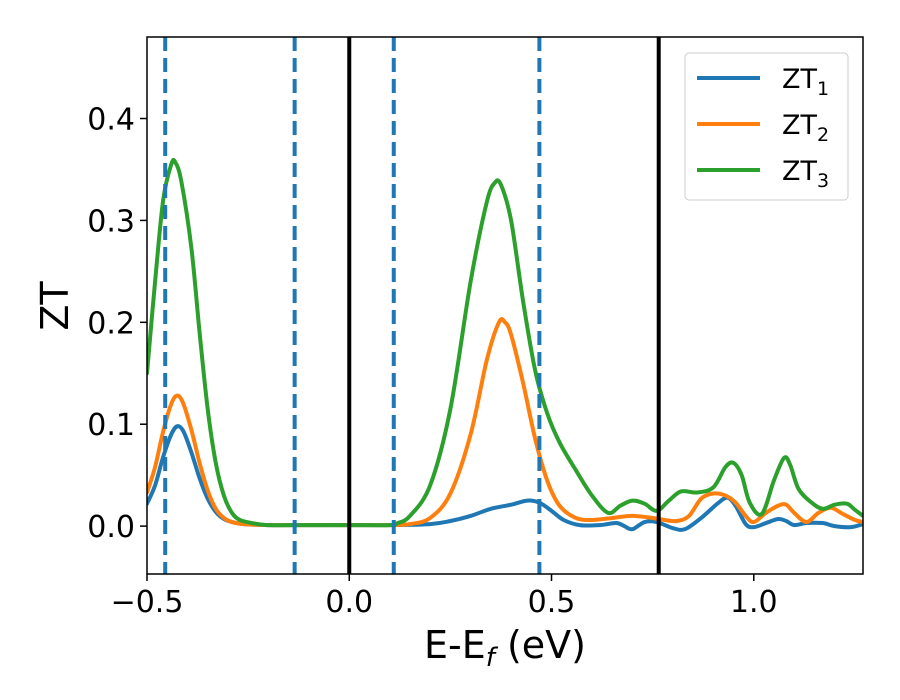 Image resolution: width=900 pixels, height=700 pixels. I want to click on y-tick-label: 0.2, so click(111, 323).